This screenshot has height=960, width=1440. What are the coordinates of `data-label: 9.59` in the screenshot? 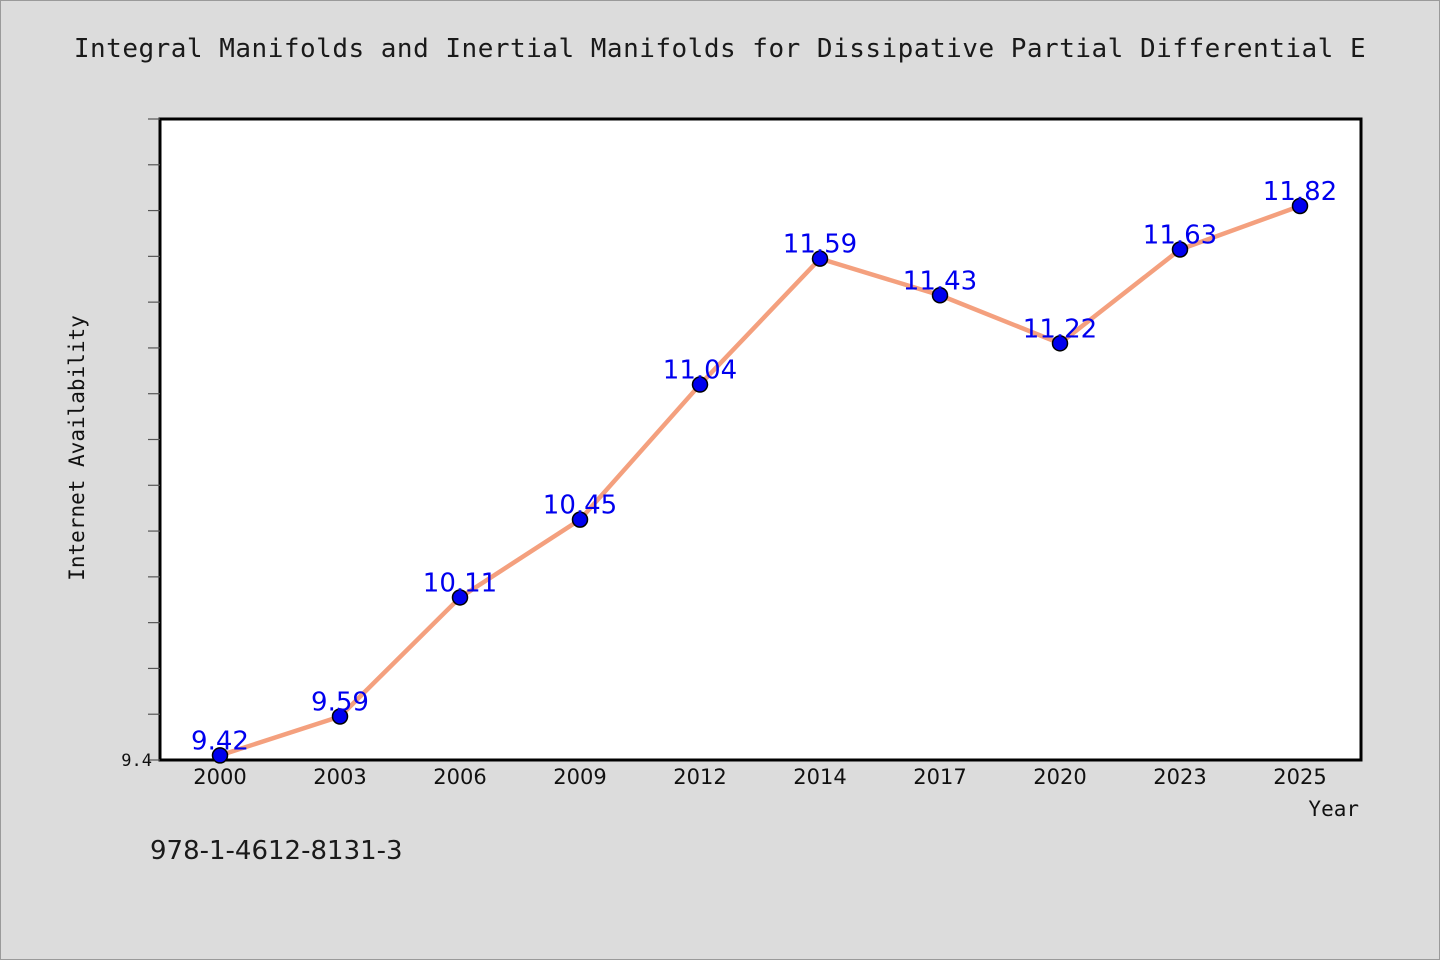 It's located at (340, 703).